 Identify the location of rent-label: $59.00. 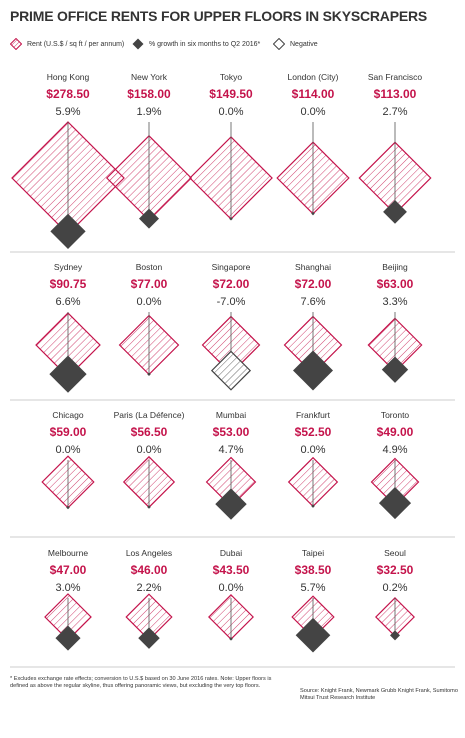
(68, 432).